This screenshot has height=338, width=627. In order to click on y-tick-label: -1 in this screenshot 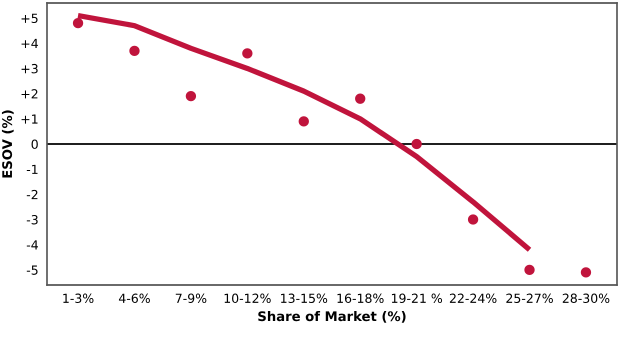, I will do `click(32, 169)`.